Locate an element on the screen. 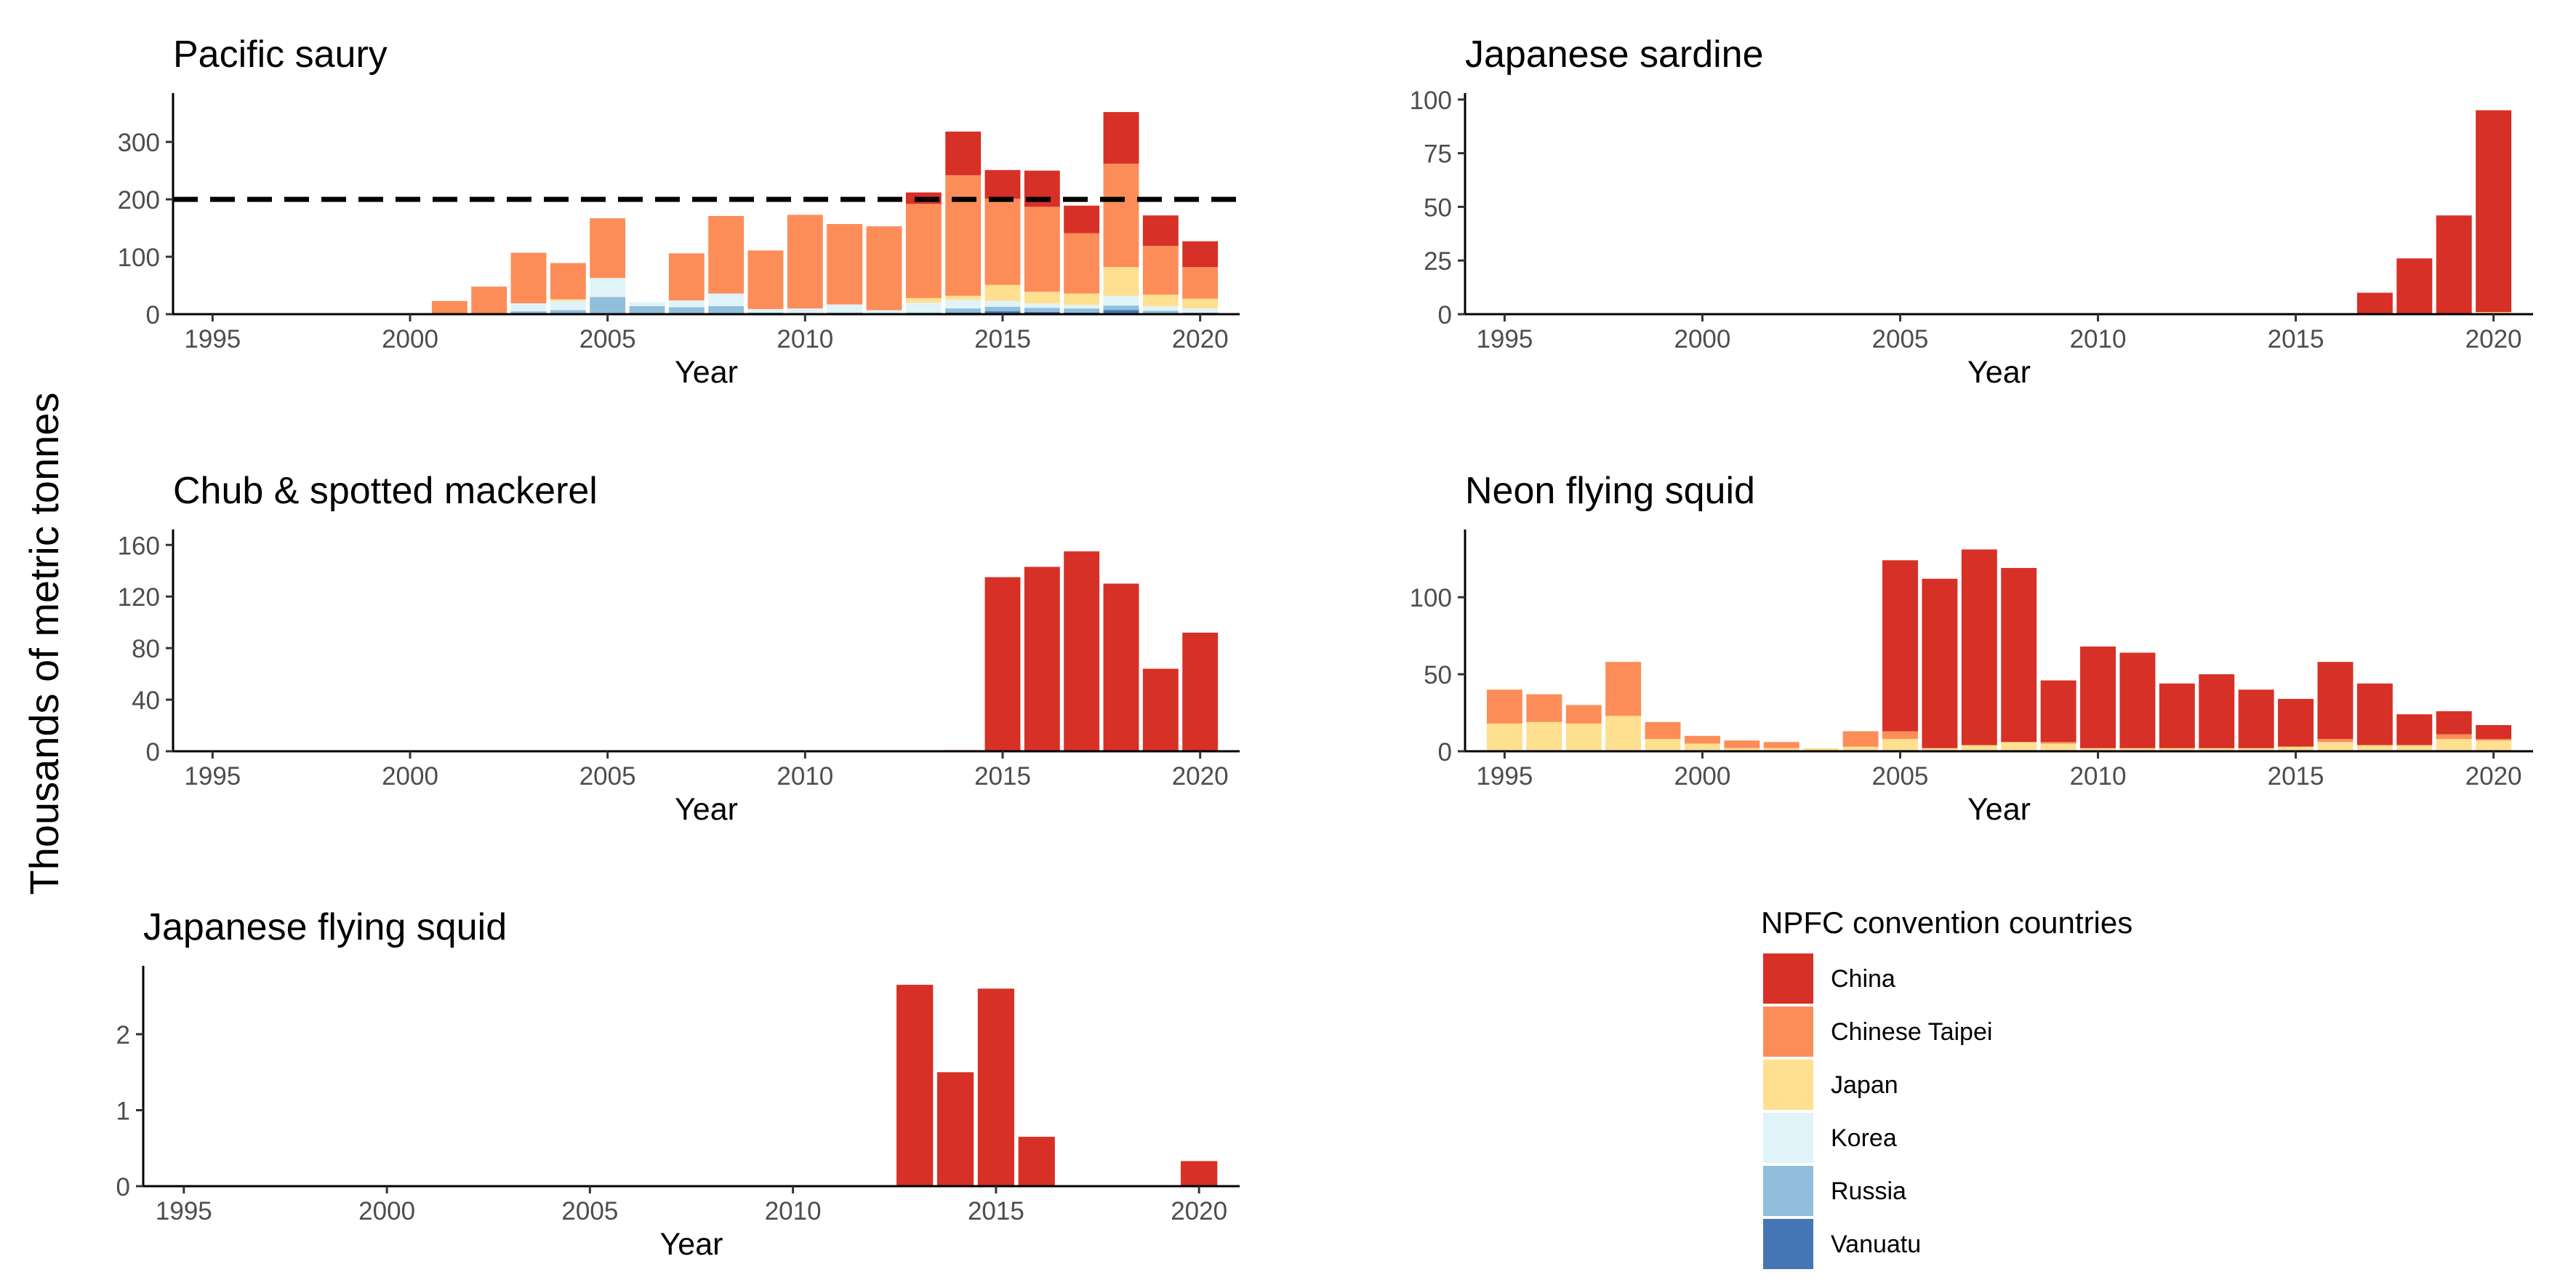 The height and width of the screenshot is (1288, 2576). bar-chinese-taipei-2004 is located at coordinates (568, 281).